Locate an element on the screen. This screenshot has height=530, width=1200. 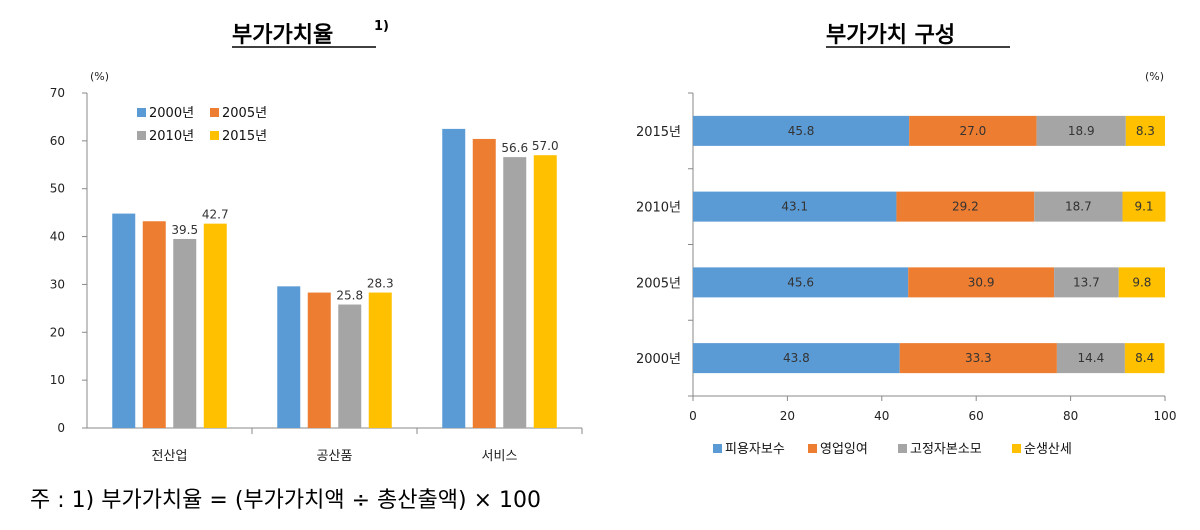
left-unit-label: (%) is located at coordinates (99, 76).